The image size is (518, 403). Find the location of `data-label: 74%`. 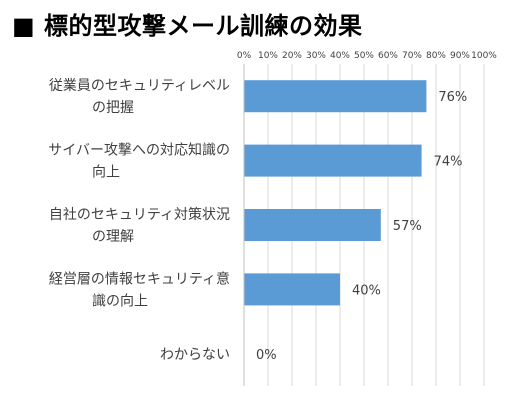

data-label: 74% is located at coordinates (448, 162).